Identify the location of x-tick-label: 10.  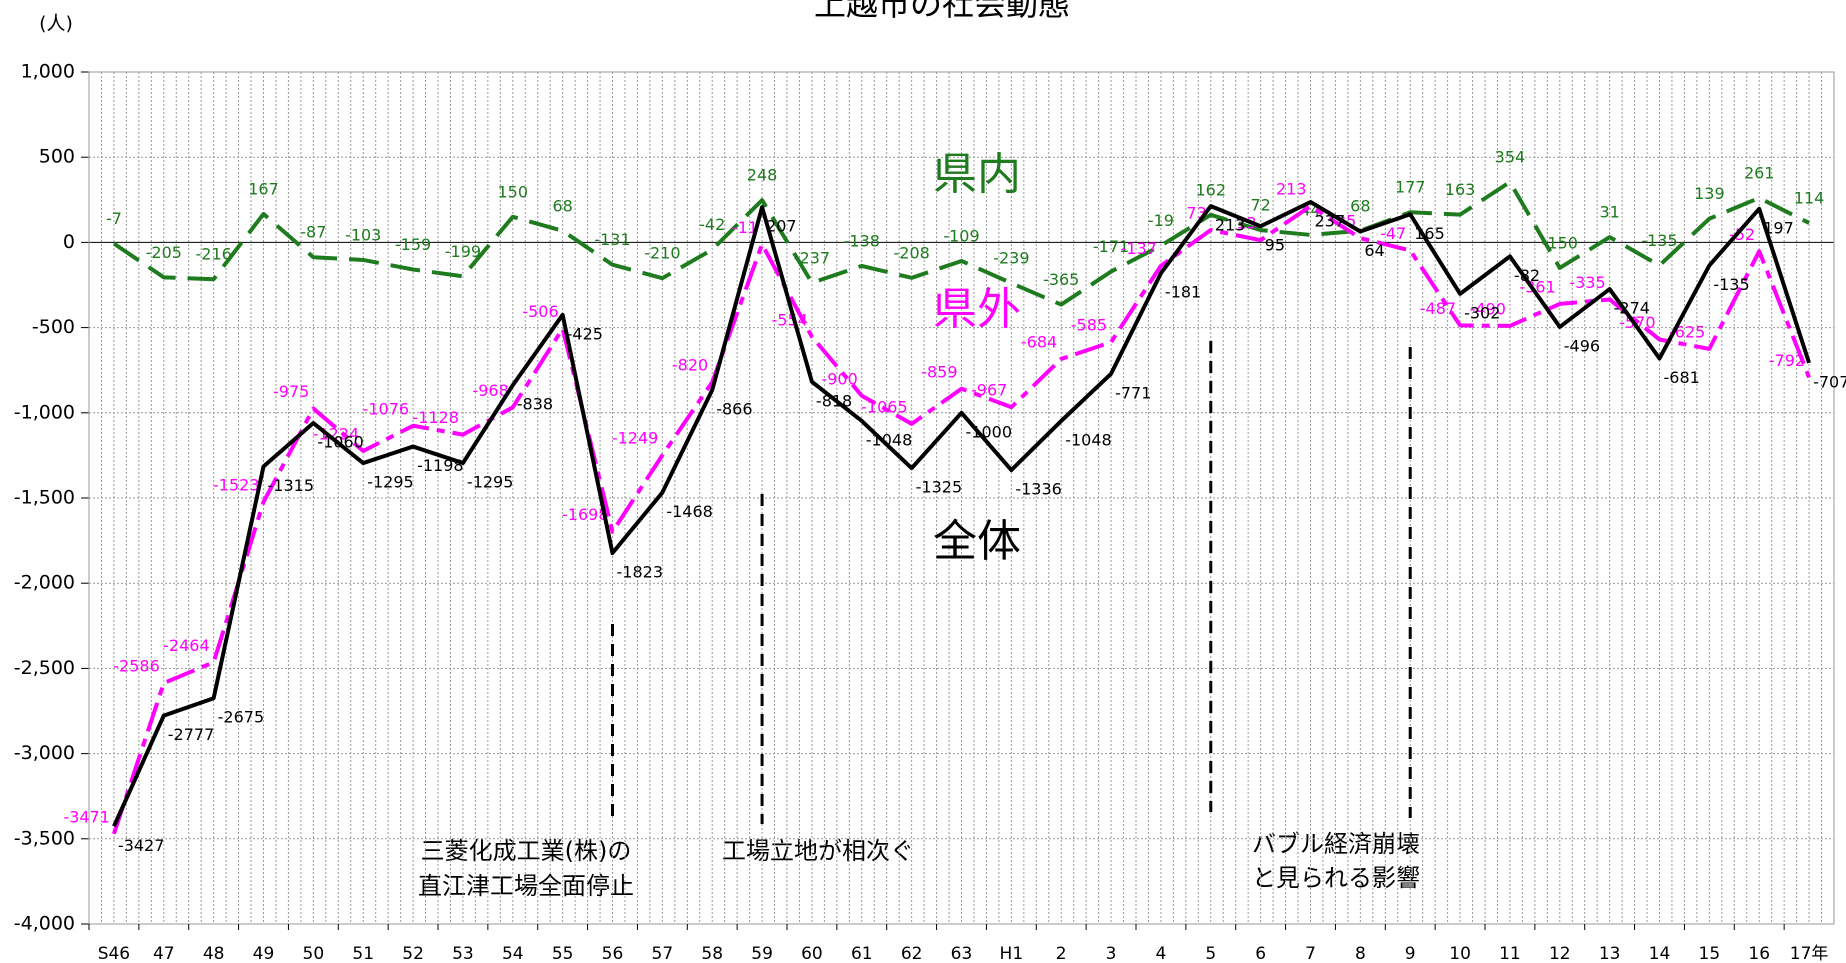
(1460, 953).